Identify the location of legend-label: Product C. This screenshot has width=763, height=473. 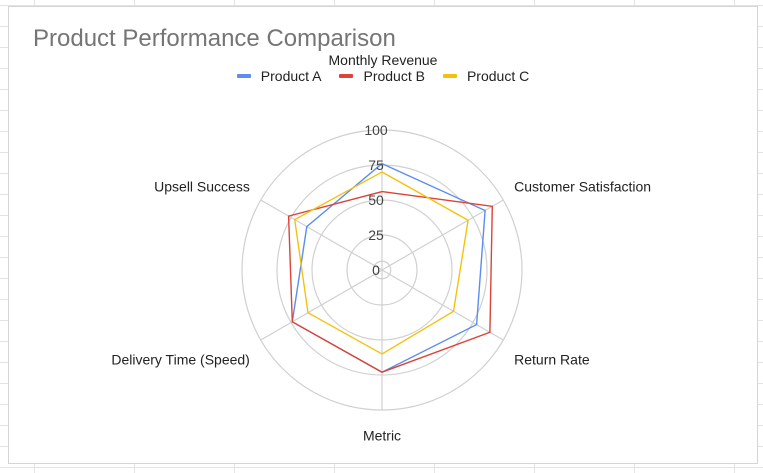
(498, 76).